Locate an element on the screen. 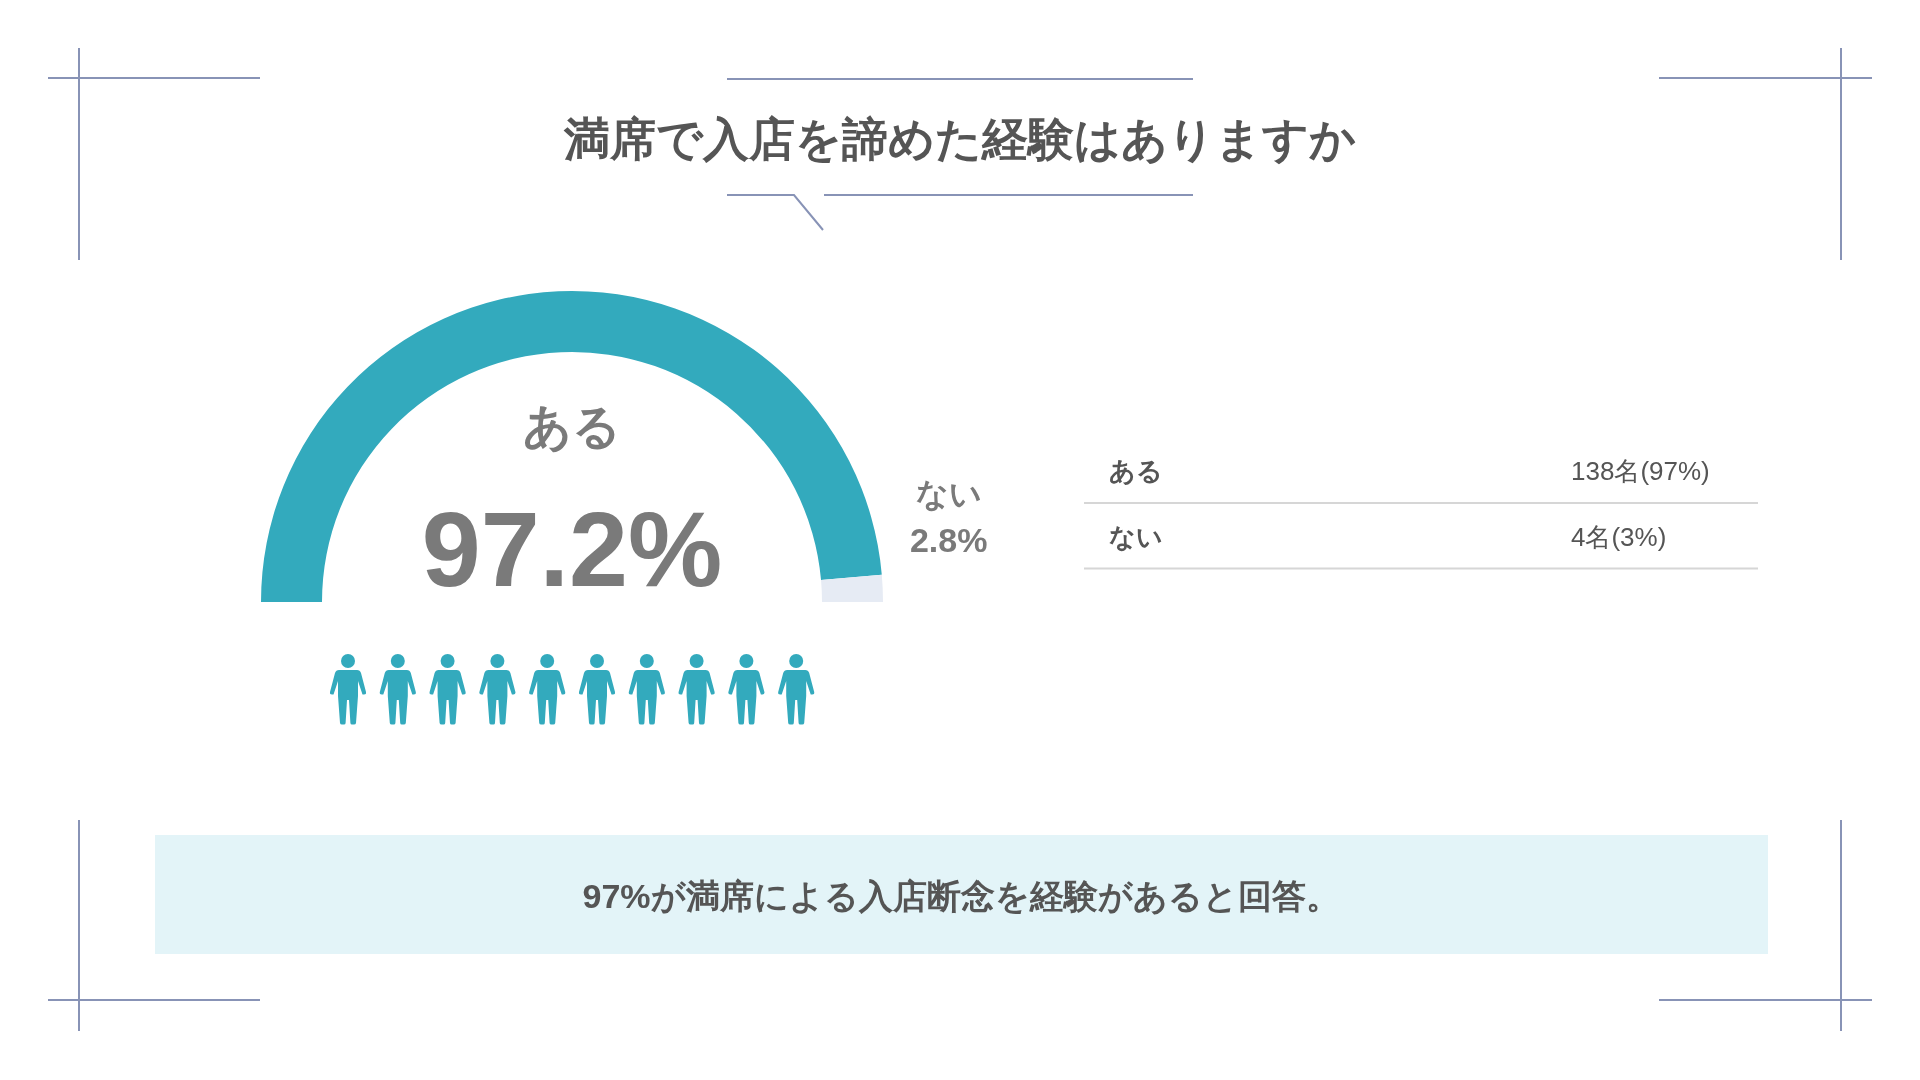 This screenshot has height=1080, width=1920. text: 138名(97%) is located at coordinates (1640, 471).